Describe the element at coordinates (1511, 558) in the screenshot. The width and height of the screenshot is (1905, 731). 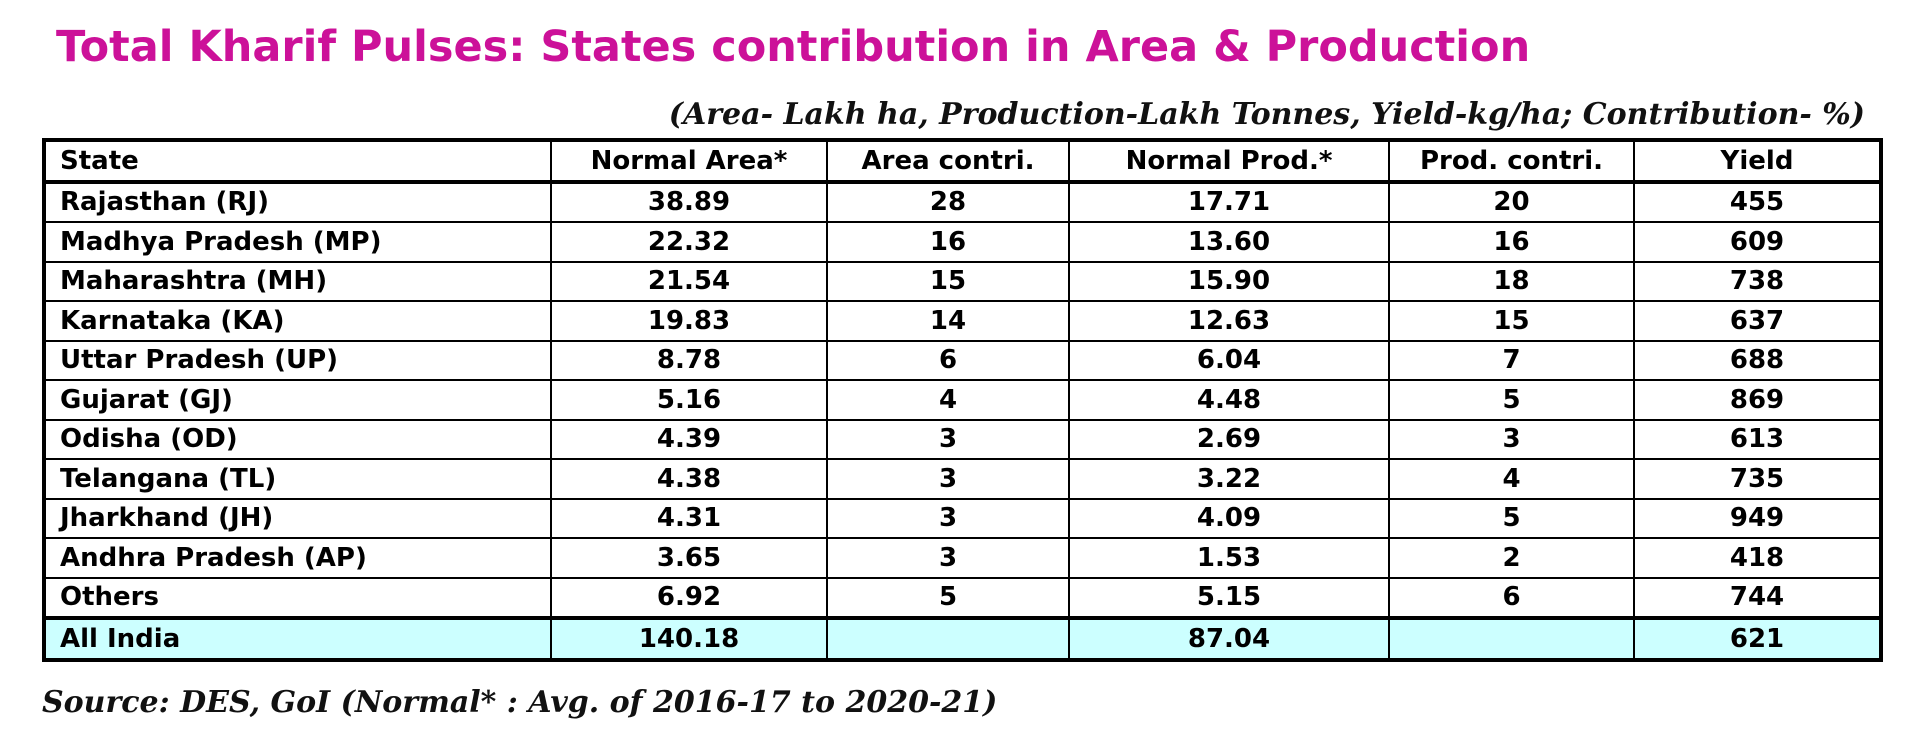
I see `value-cell: 2` at that location.